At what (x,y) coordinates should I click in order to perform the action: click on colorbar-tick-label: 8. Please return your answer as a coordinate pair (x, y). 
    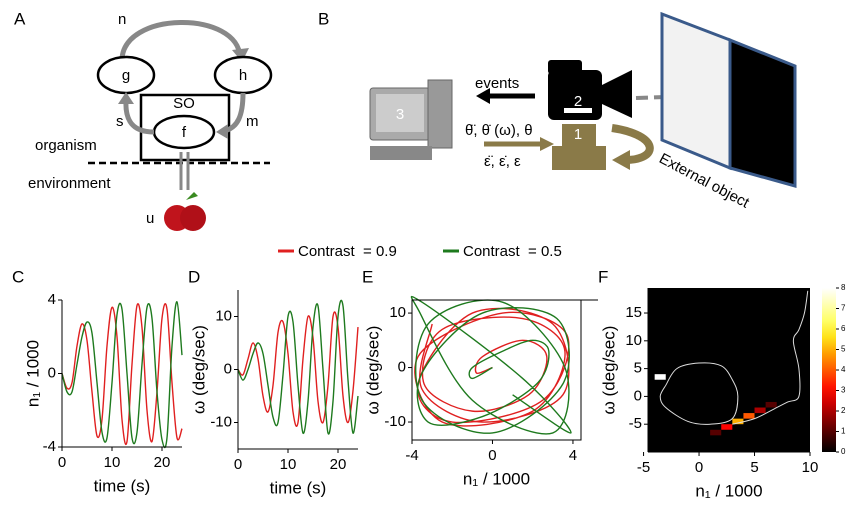
    Looking at the image, I should click on (843, 287).